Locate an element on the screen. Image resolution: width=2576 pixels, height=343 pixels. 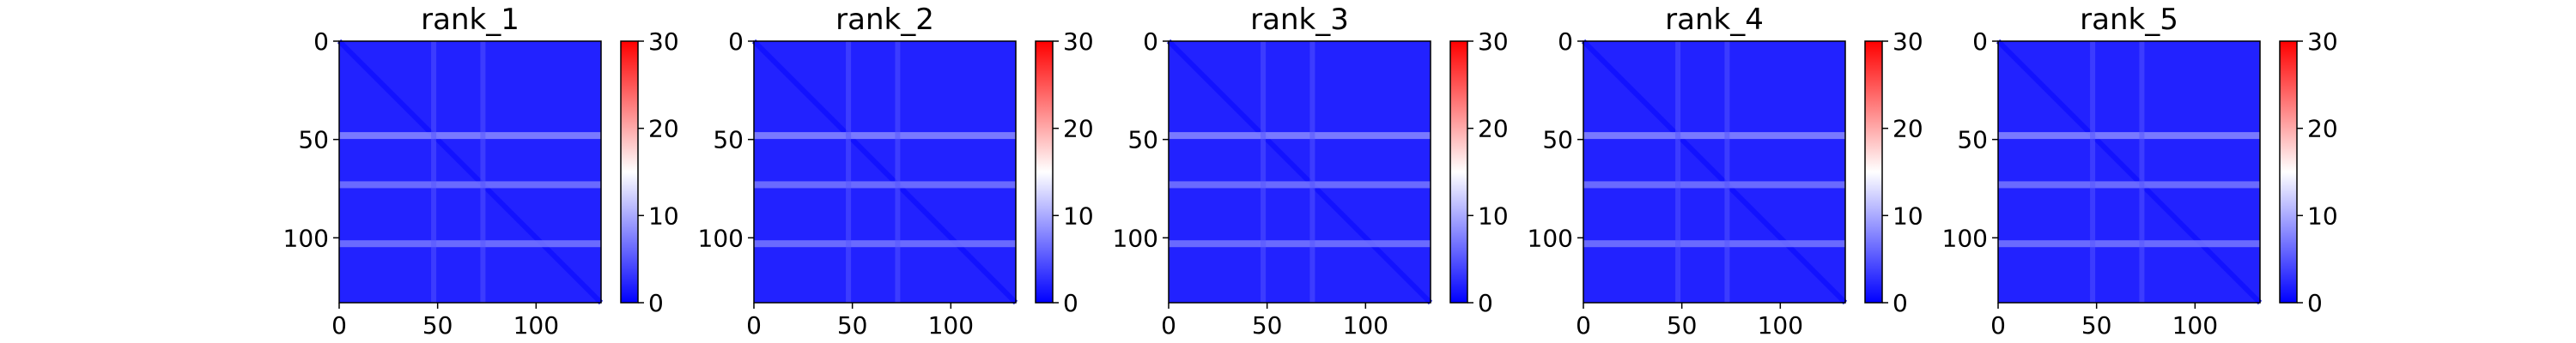
panel-title: rank_5 is located at coordinates (2129, 20).